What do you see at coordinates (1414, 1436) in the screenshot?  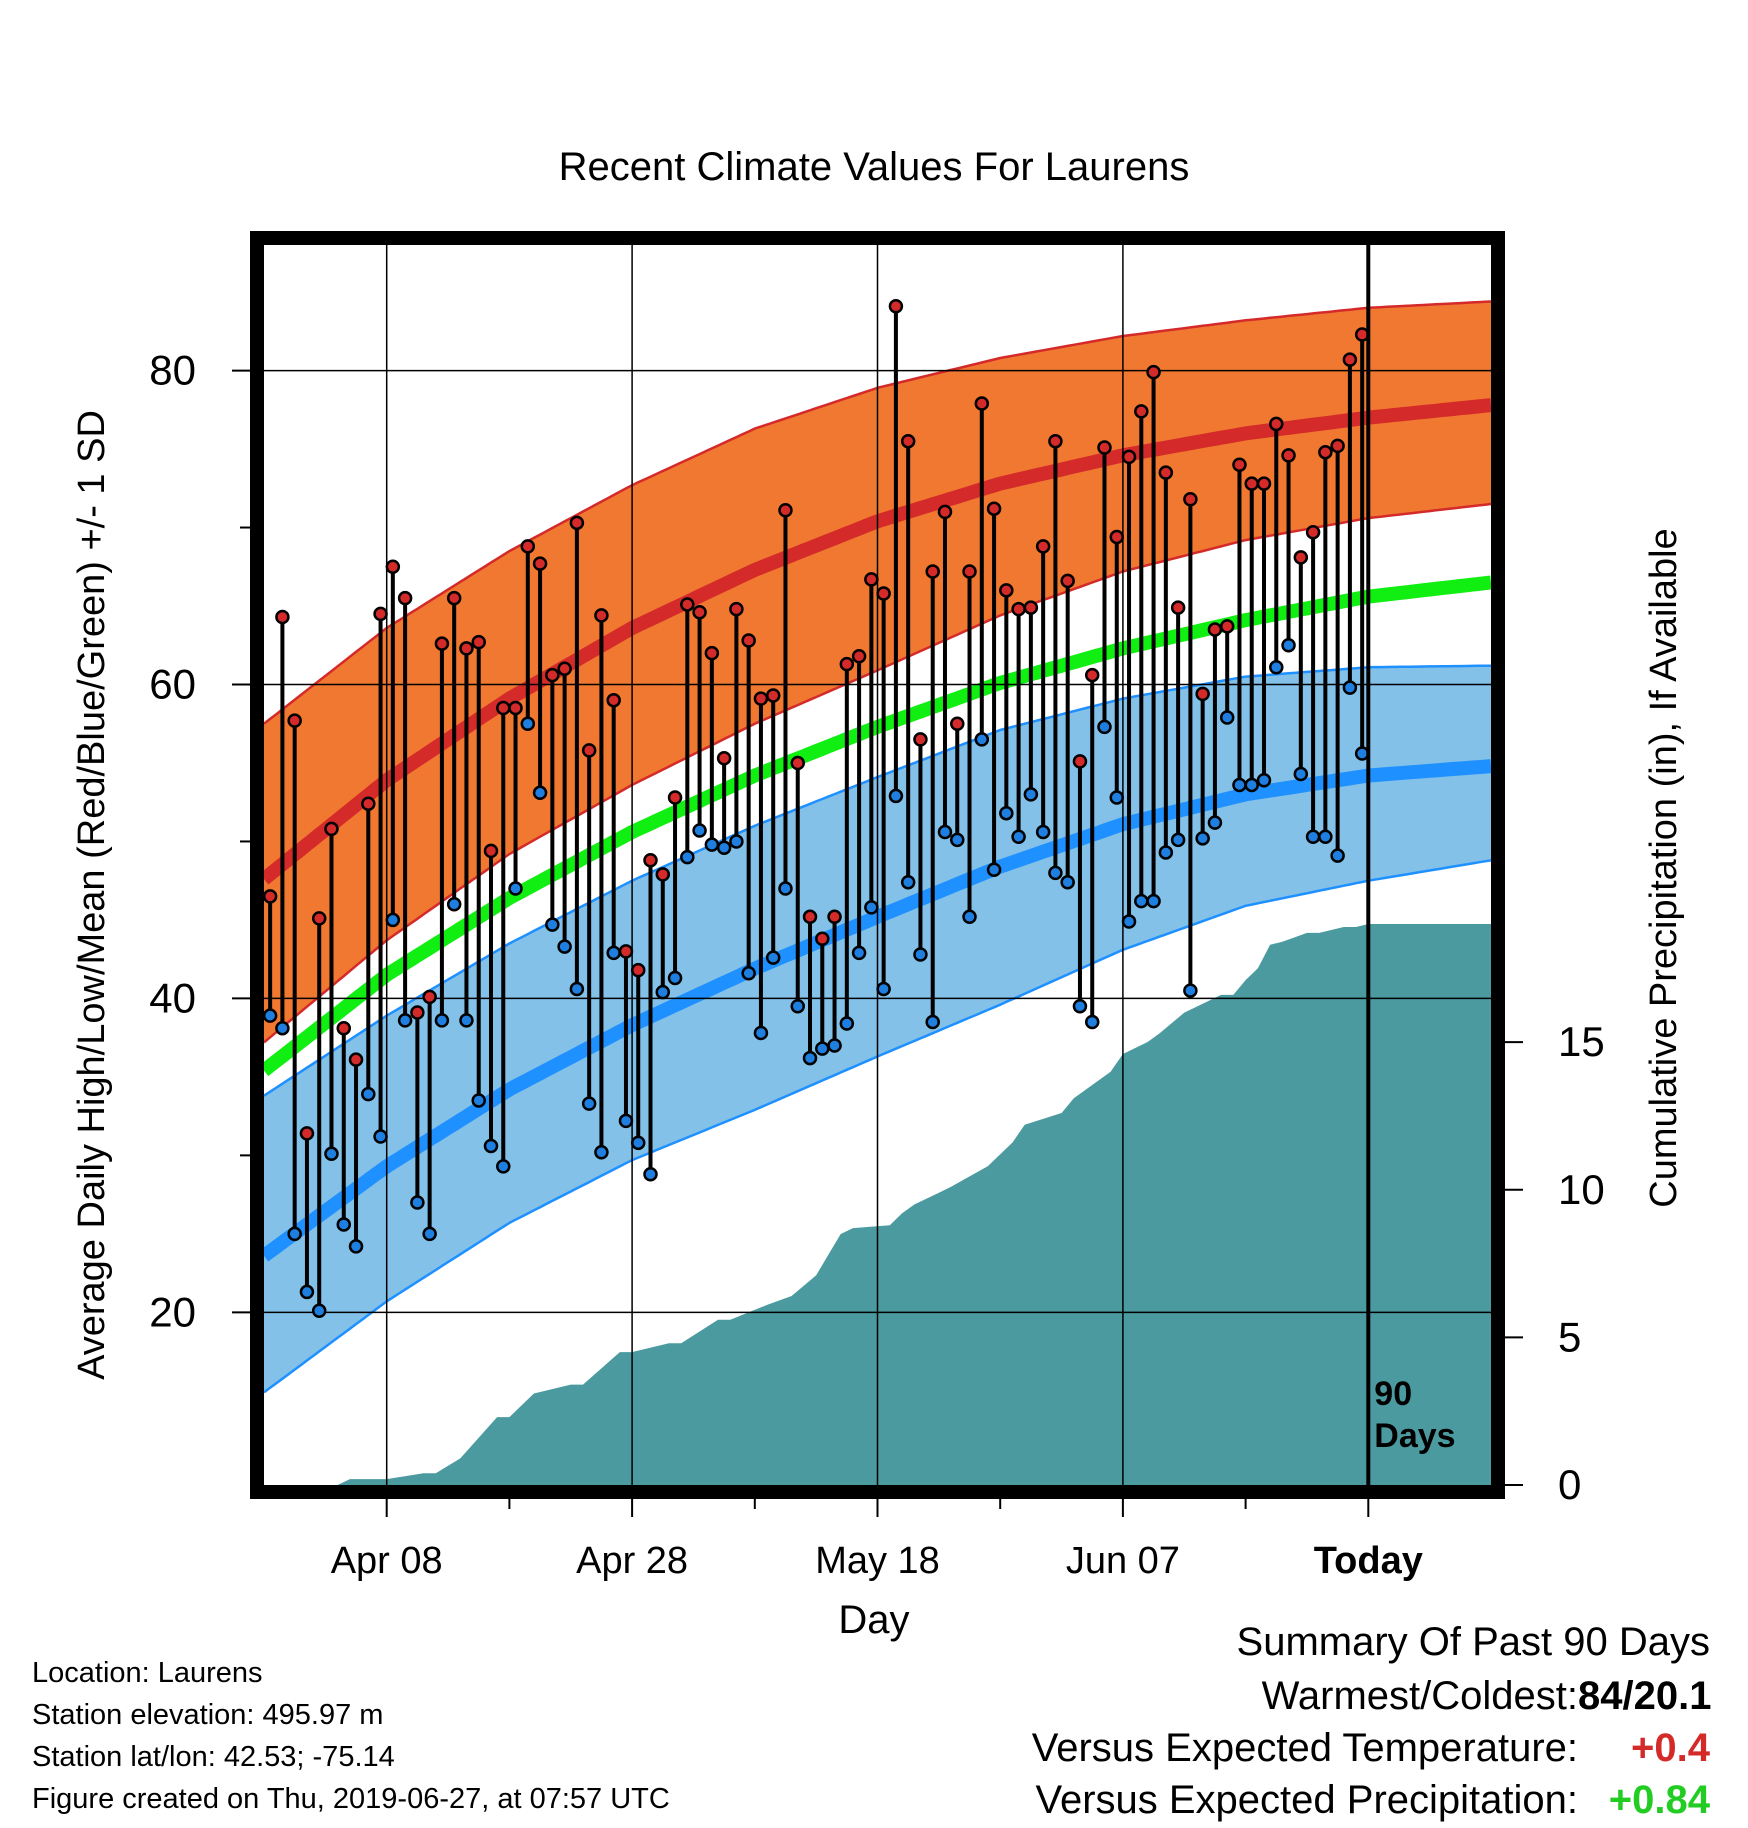 I see `today-days-label-line2: Days` at bounding box center [1414, 1436].